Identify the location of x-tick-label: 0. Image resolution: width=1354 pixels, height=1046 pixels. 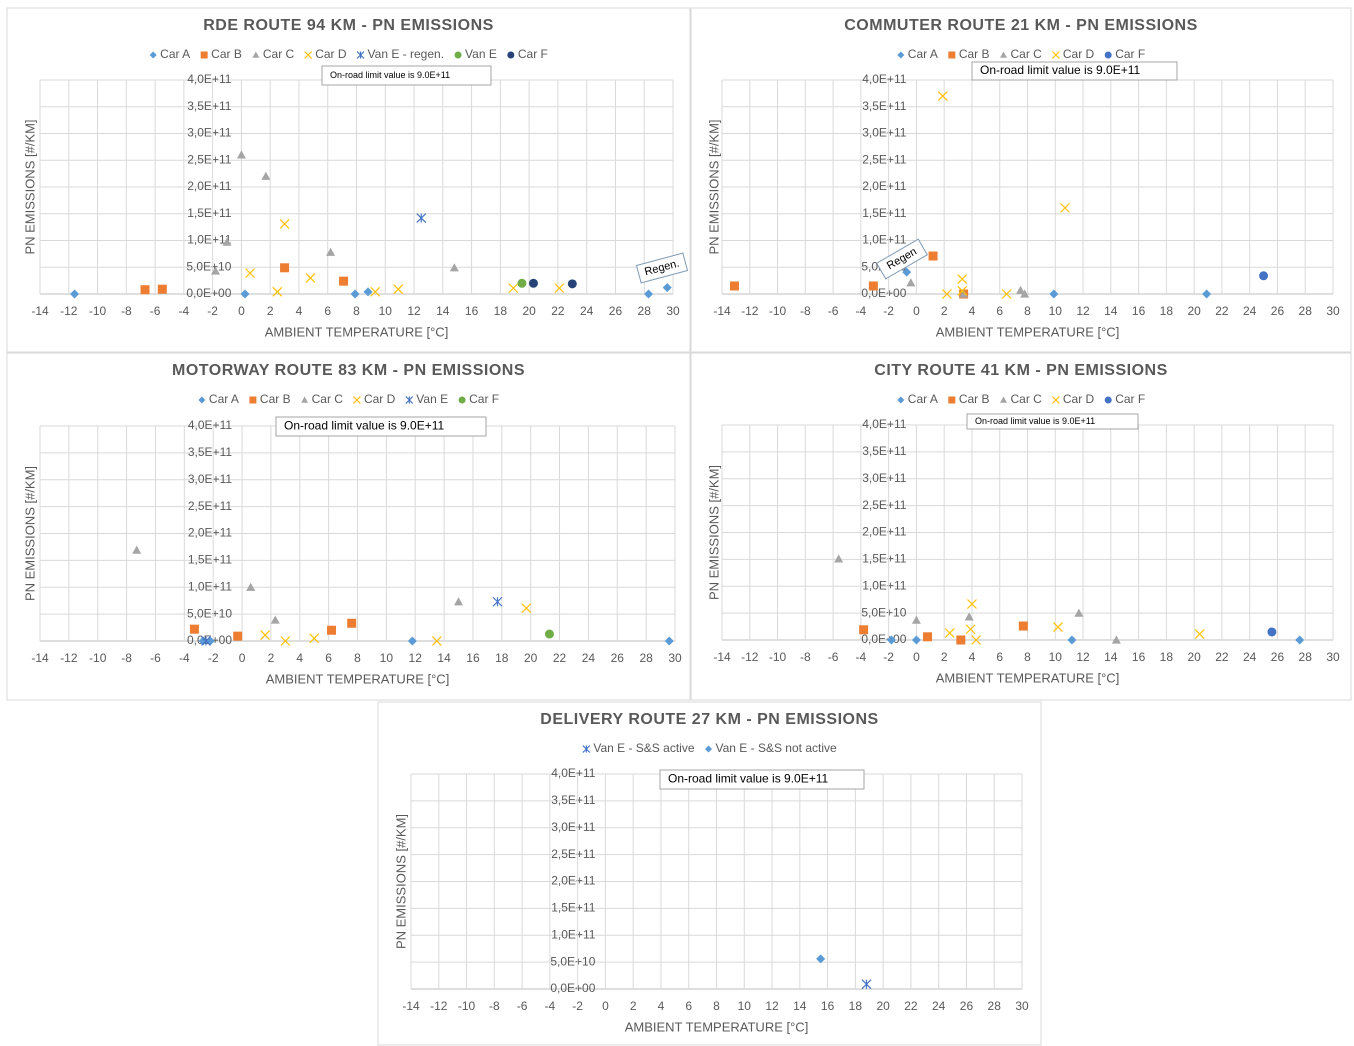
(241, 311).